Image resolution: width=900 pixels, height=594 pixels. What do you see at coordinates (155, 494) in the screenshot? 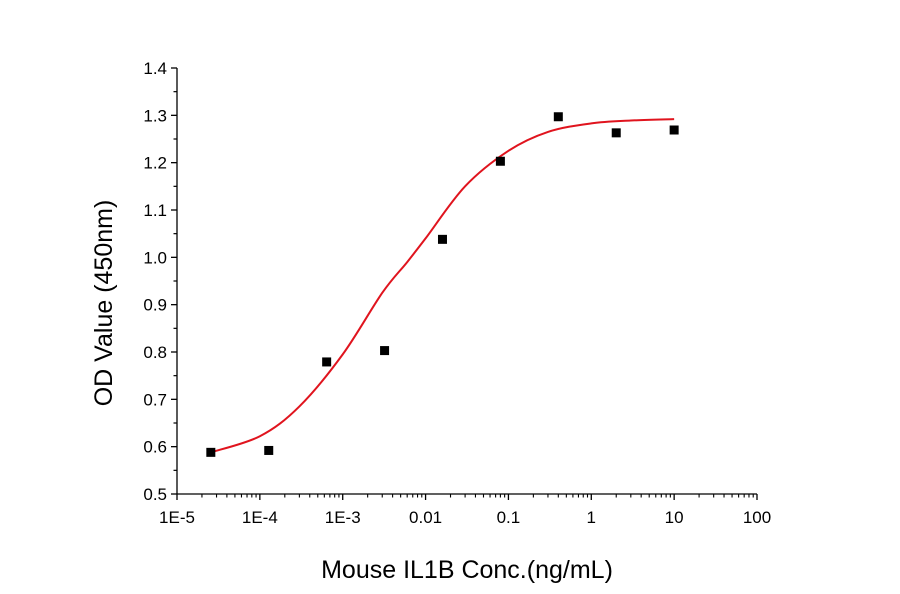
I see `y-tick-label: 0.5` at bounding box center [155, 494].